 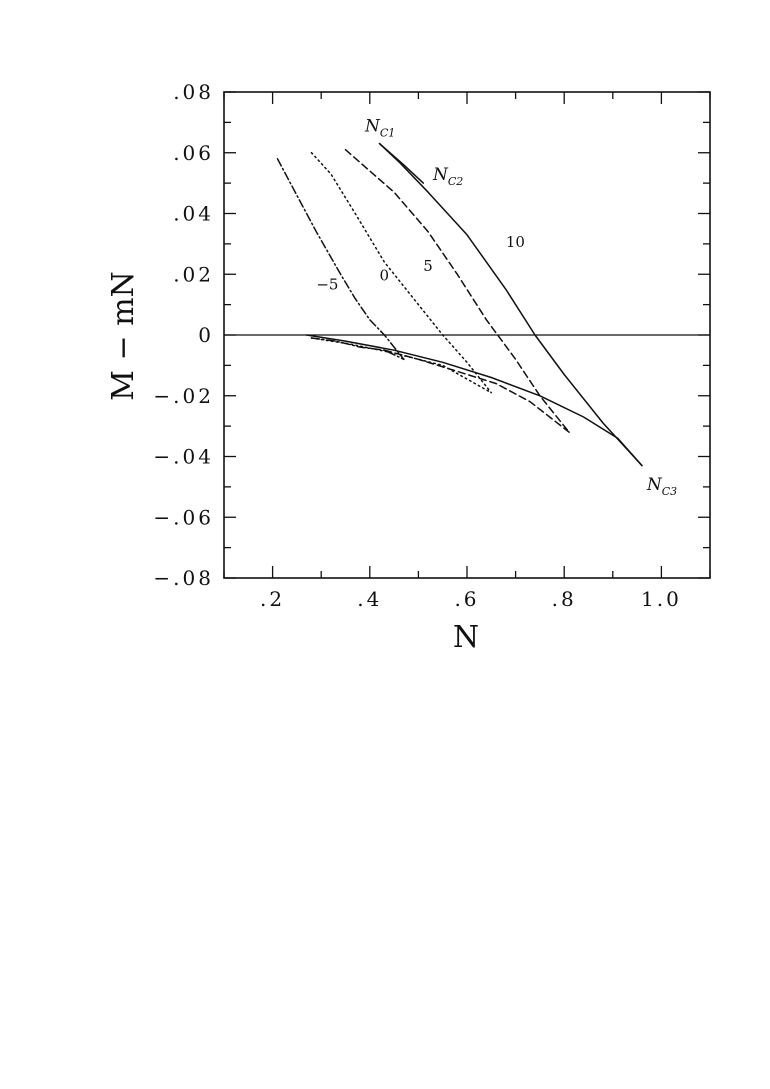 What do you see at coordinates (515, 242) in the screenshot?
I see `curve-label: 10` at bounding box center [515, 242].